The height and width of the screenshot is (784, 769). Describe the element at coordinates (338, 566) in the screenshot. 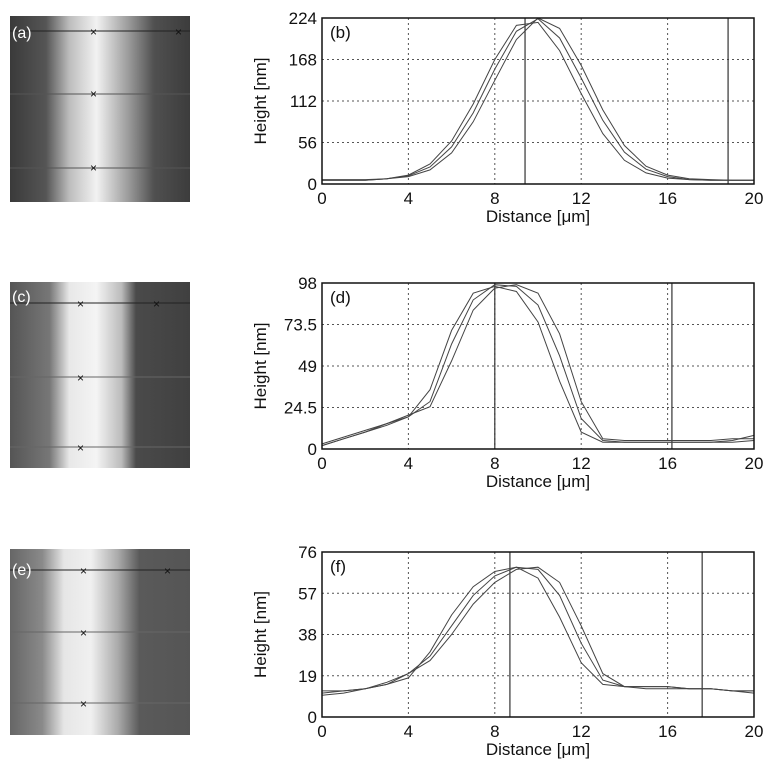

I see `panel-label: (f)` at that location.